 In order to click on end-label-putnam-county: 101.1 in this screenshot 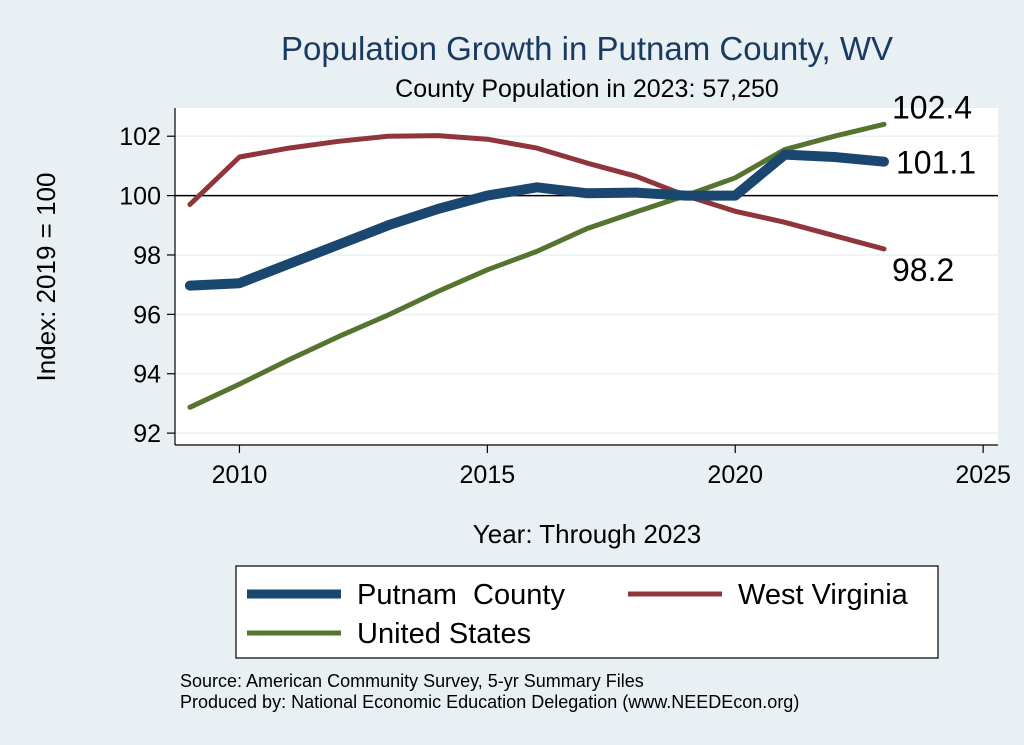, I will do `click(936, 163)`.